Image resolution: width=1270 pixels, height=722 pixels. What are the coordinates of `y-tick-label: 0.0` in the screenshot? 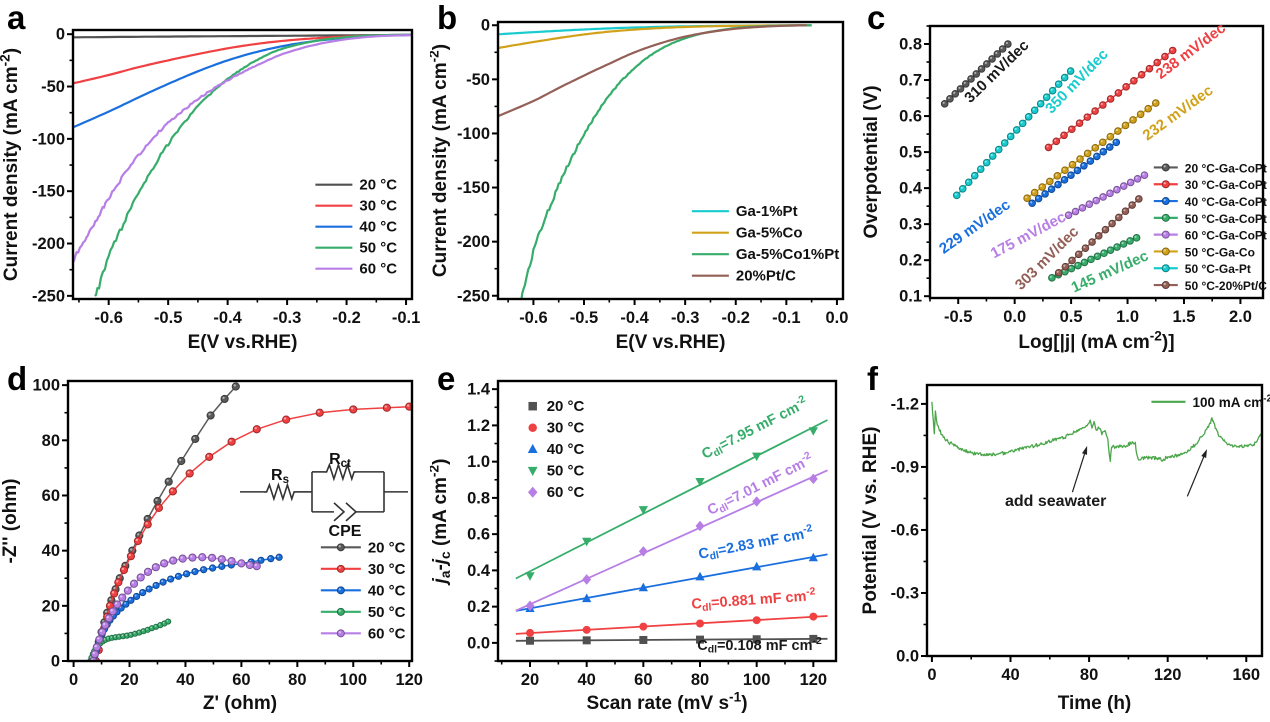 It's located at (907, 657).